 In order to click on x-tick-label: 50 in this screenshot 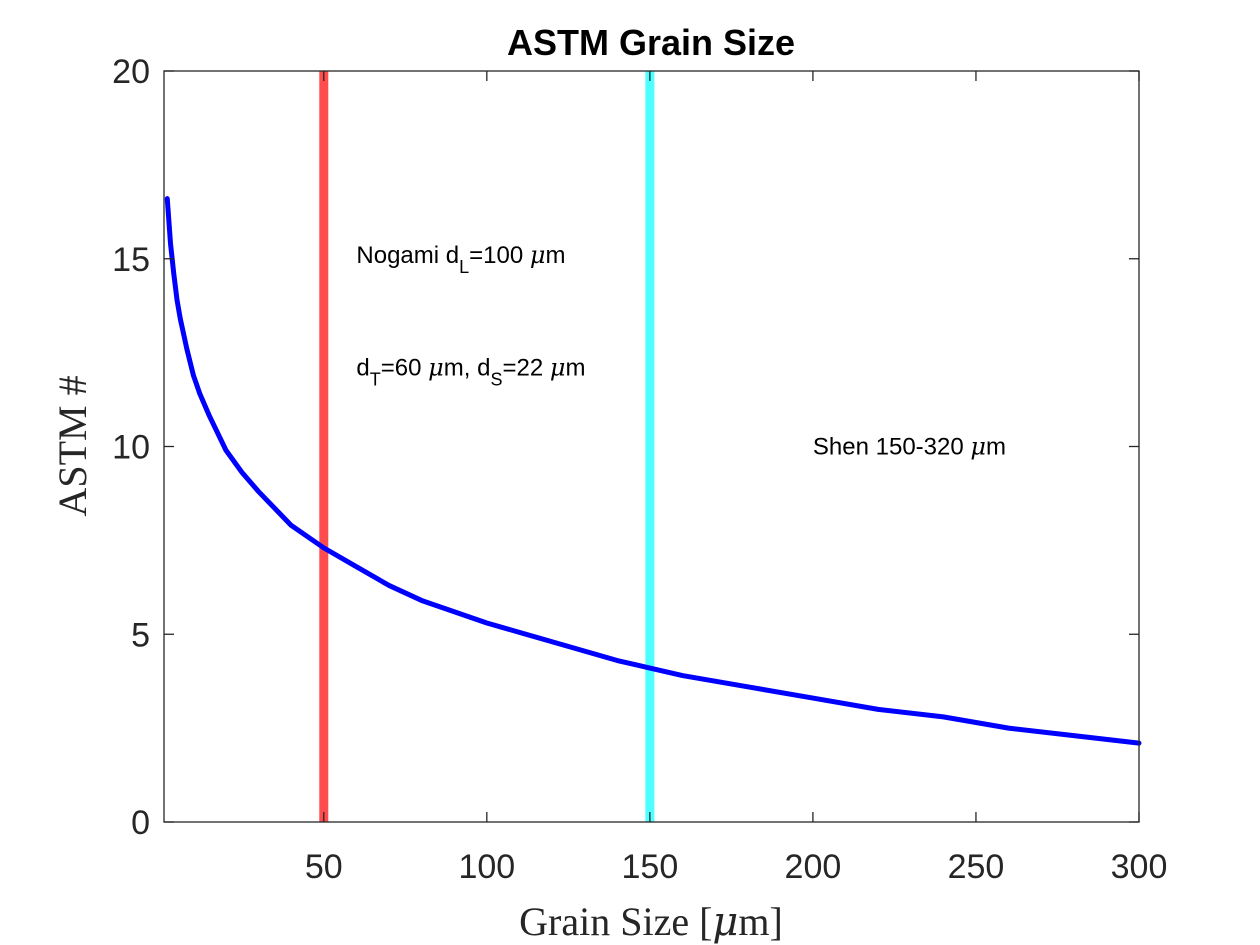, I will do `click(324, 867)`.